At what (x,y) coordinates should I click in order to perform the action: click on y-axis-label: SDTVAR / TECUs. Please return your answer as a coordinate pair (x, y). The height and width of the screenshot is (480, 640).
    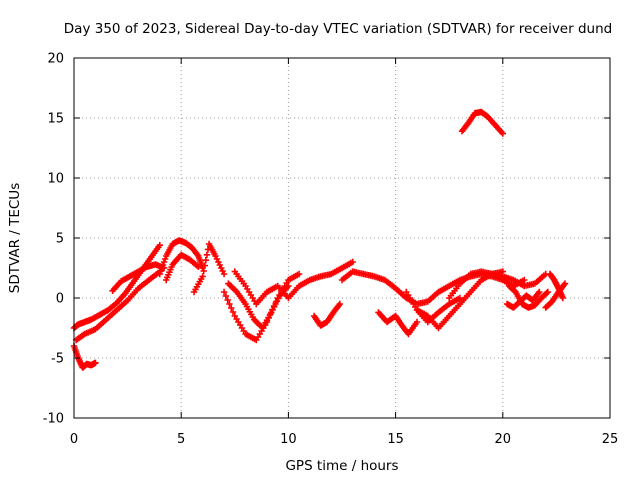
    Looking at the image, I should click on (15, 238).